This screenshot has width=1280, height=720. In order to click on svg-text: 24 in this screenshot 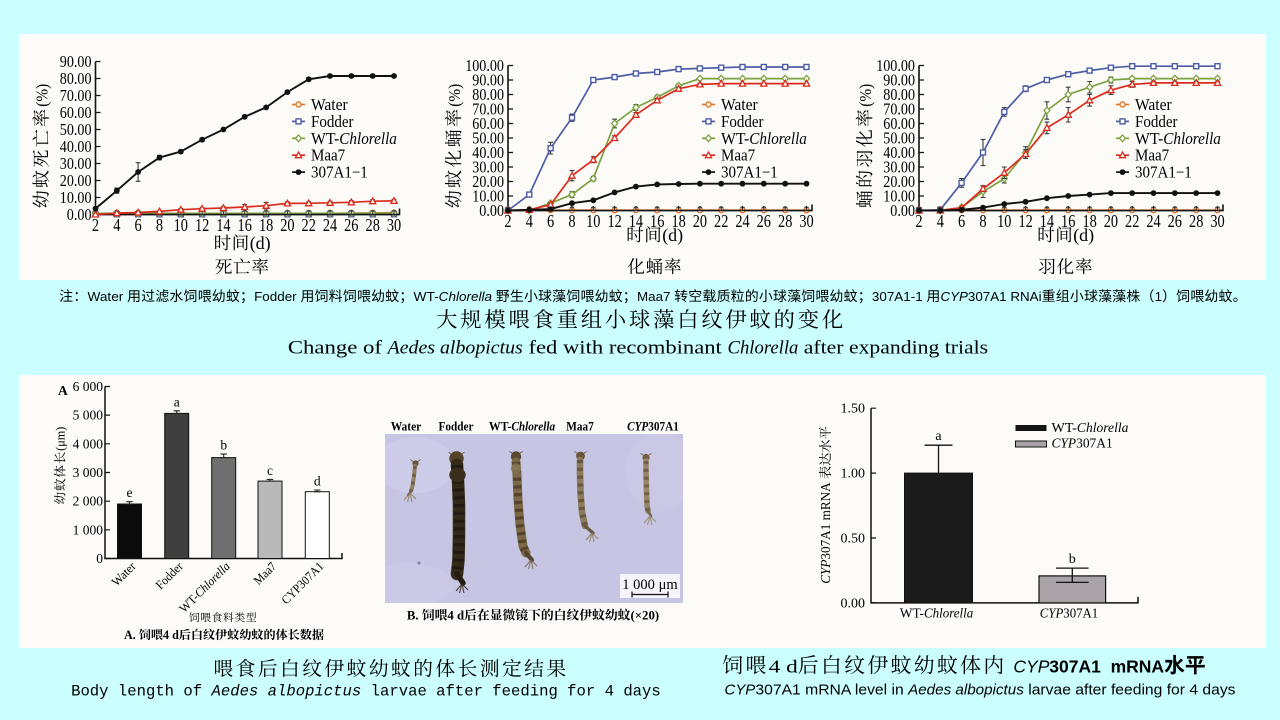, I will do `click(742, 221)`.